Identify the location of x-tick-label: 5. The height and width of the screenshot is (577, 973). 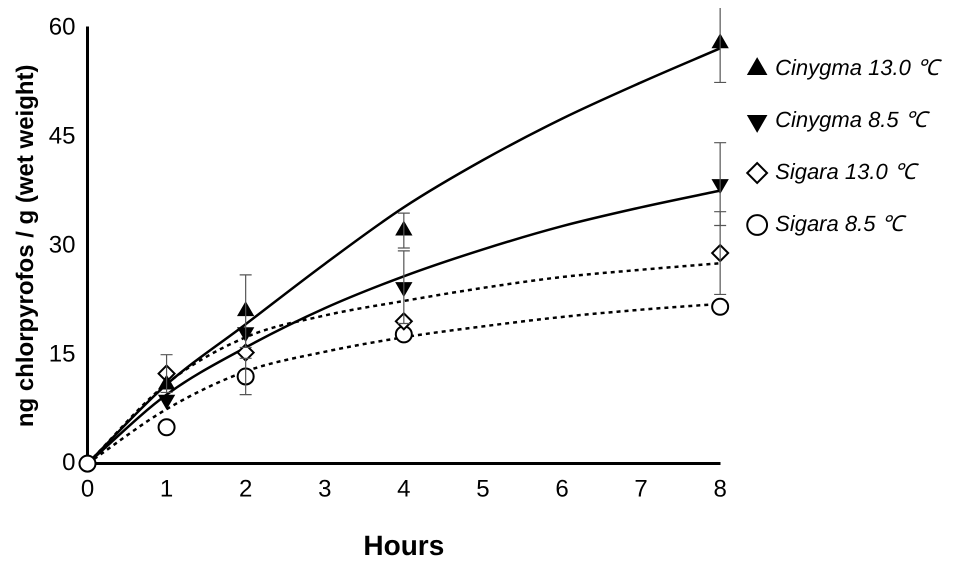
(483, 489).